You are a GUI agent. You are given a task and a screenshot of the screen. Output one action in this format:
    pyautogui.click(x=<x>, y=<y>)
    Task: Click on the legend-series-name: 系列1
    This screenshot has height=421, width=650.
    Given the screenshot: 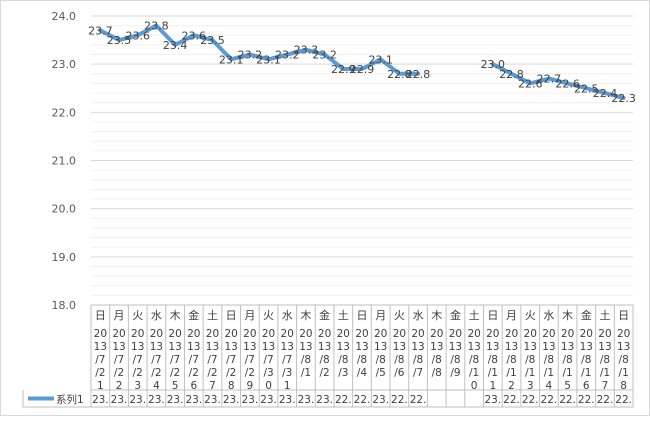 What is the action you would take?
    pyautogui.click(x=70, y=399)
    